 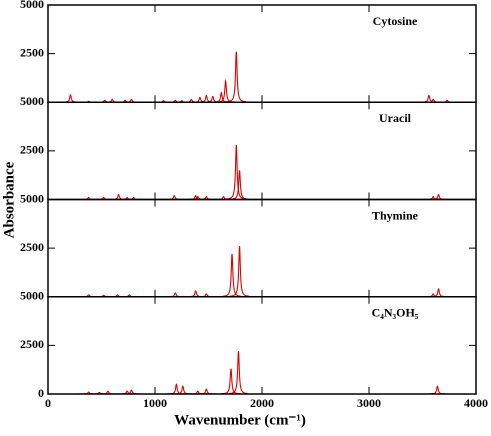 I want to click on x-tick-label: 2000, so click(x=262, y=403).